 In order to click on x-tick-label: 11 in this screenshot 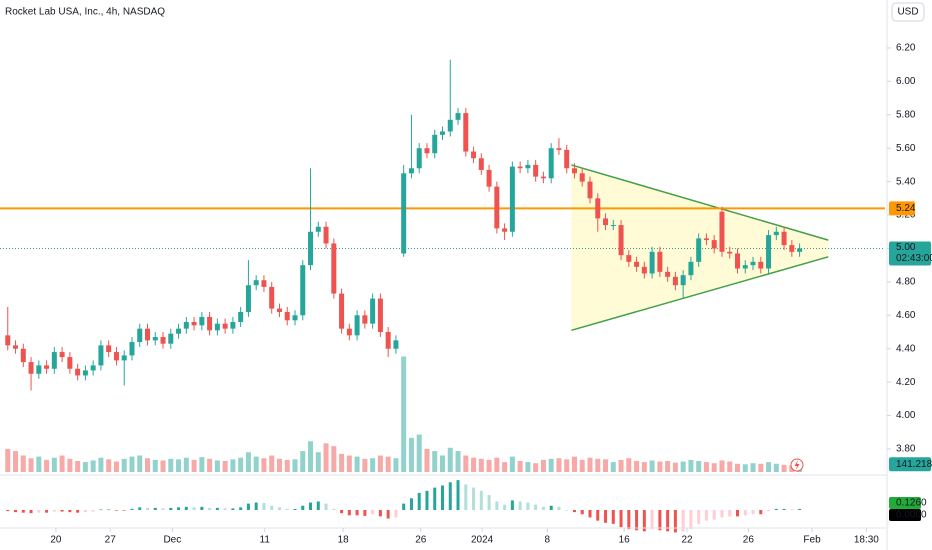, I will do `click(265, 540)`.